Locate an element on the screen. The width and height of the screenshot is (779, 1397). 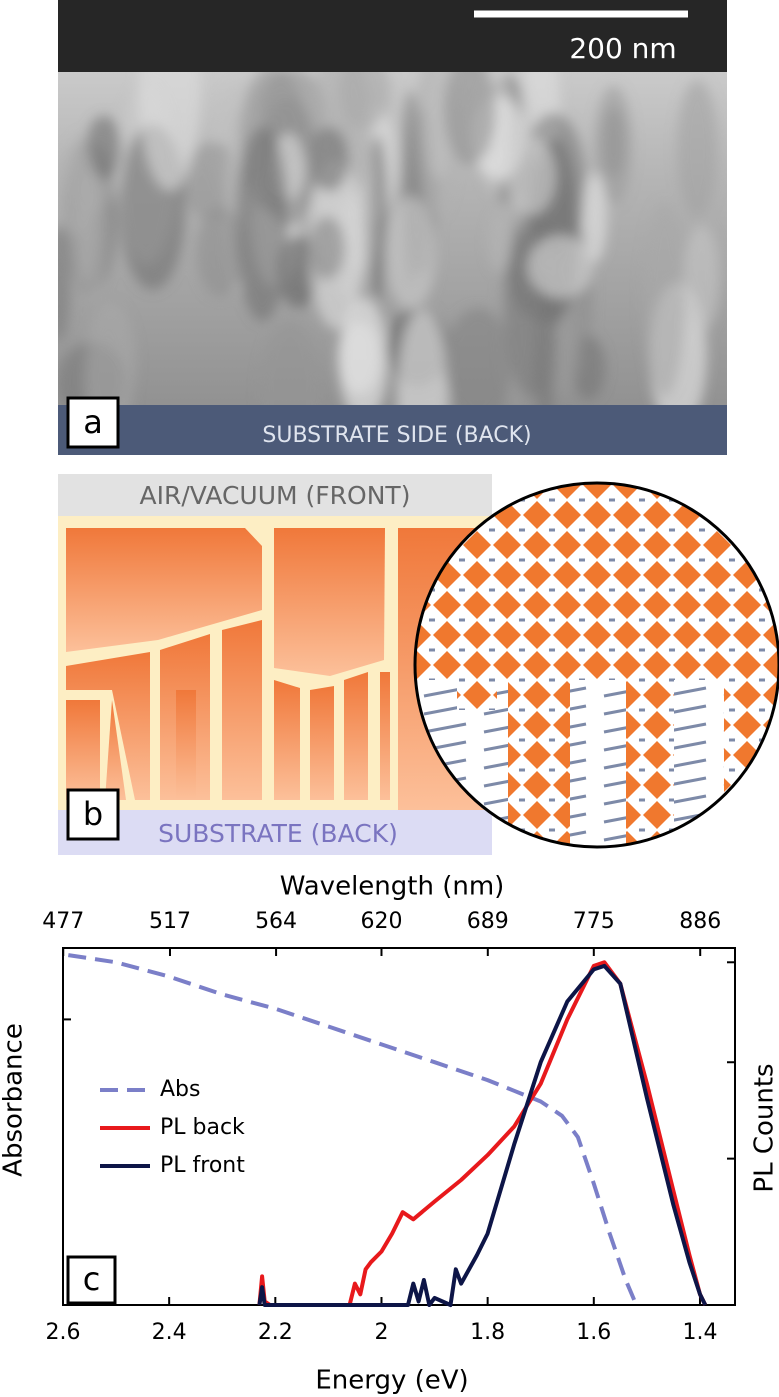
legend-label: PL front is located at coordinates (202, 1165).